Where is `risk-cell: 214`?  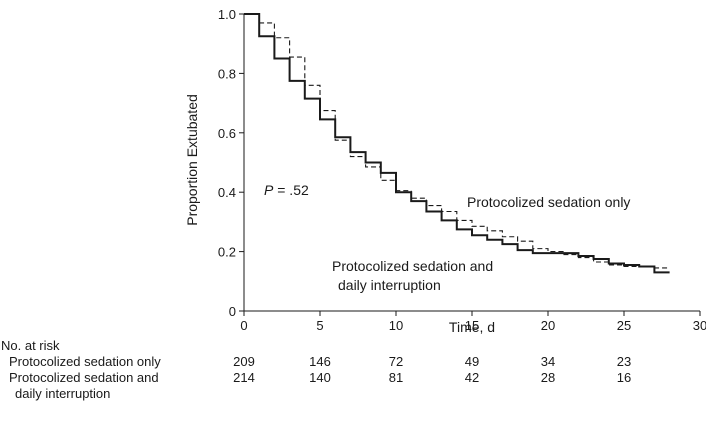 risk-cell: 214 is located at coordinates (244, 377).